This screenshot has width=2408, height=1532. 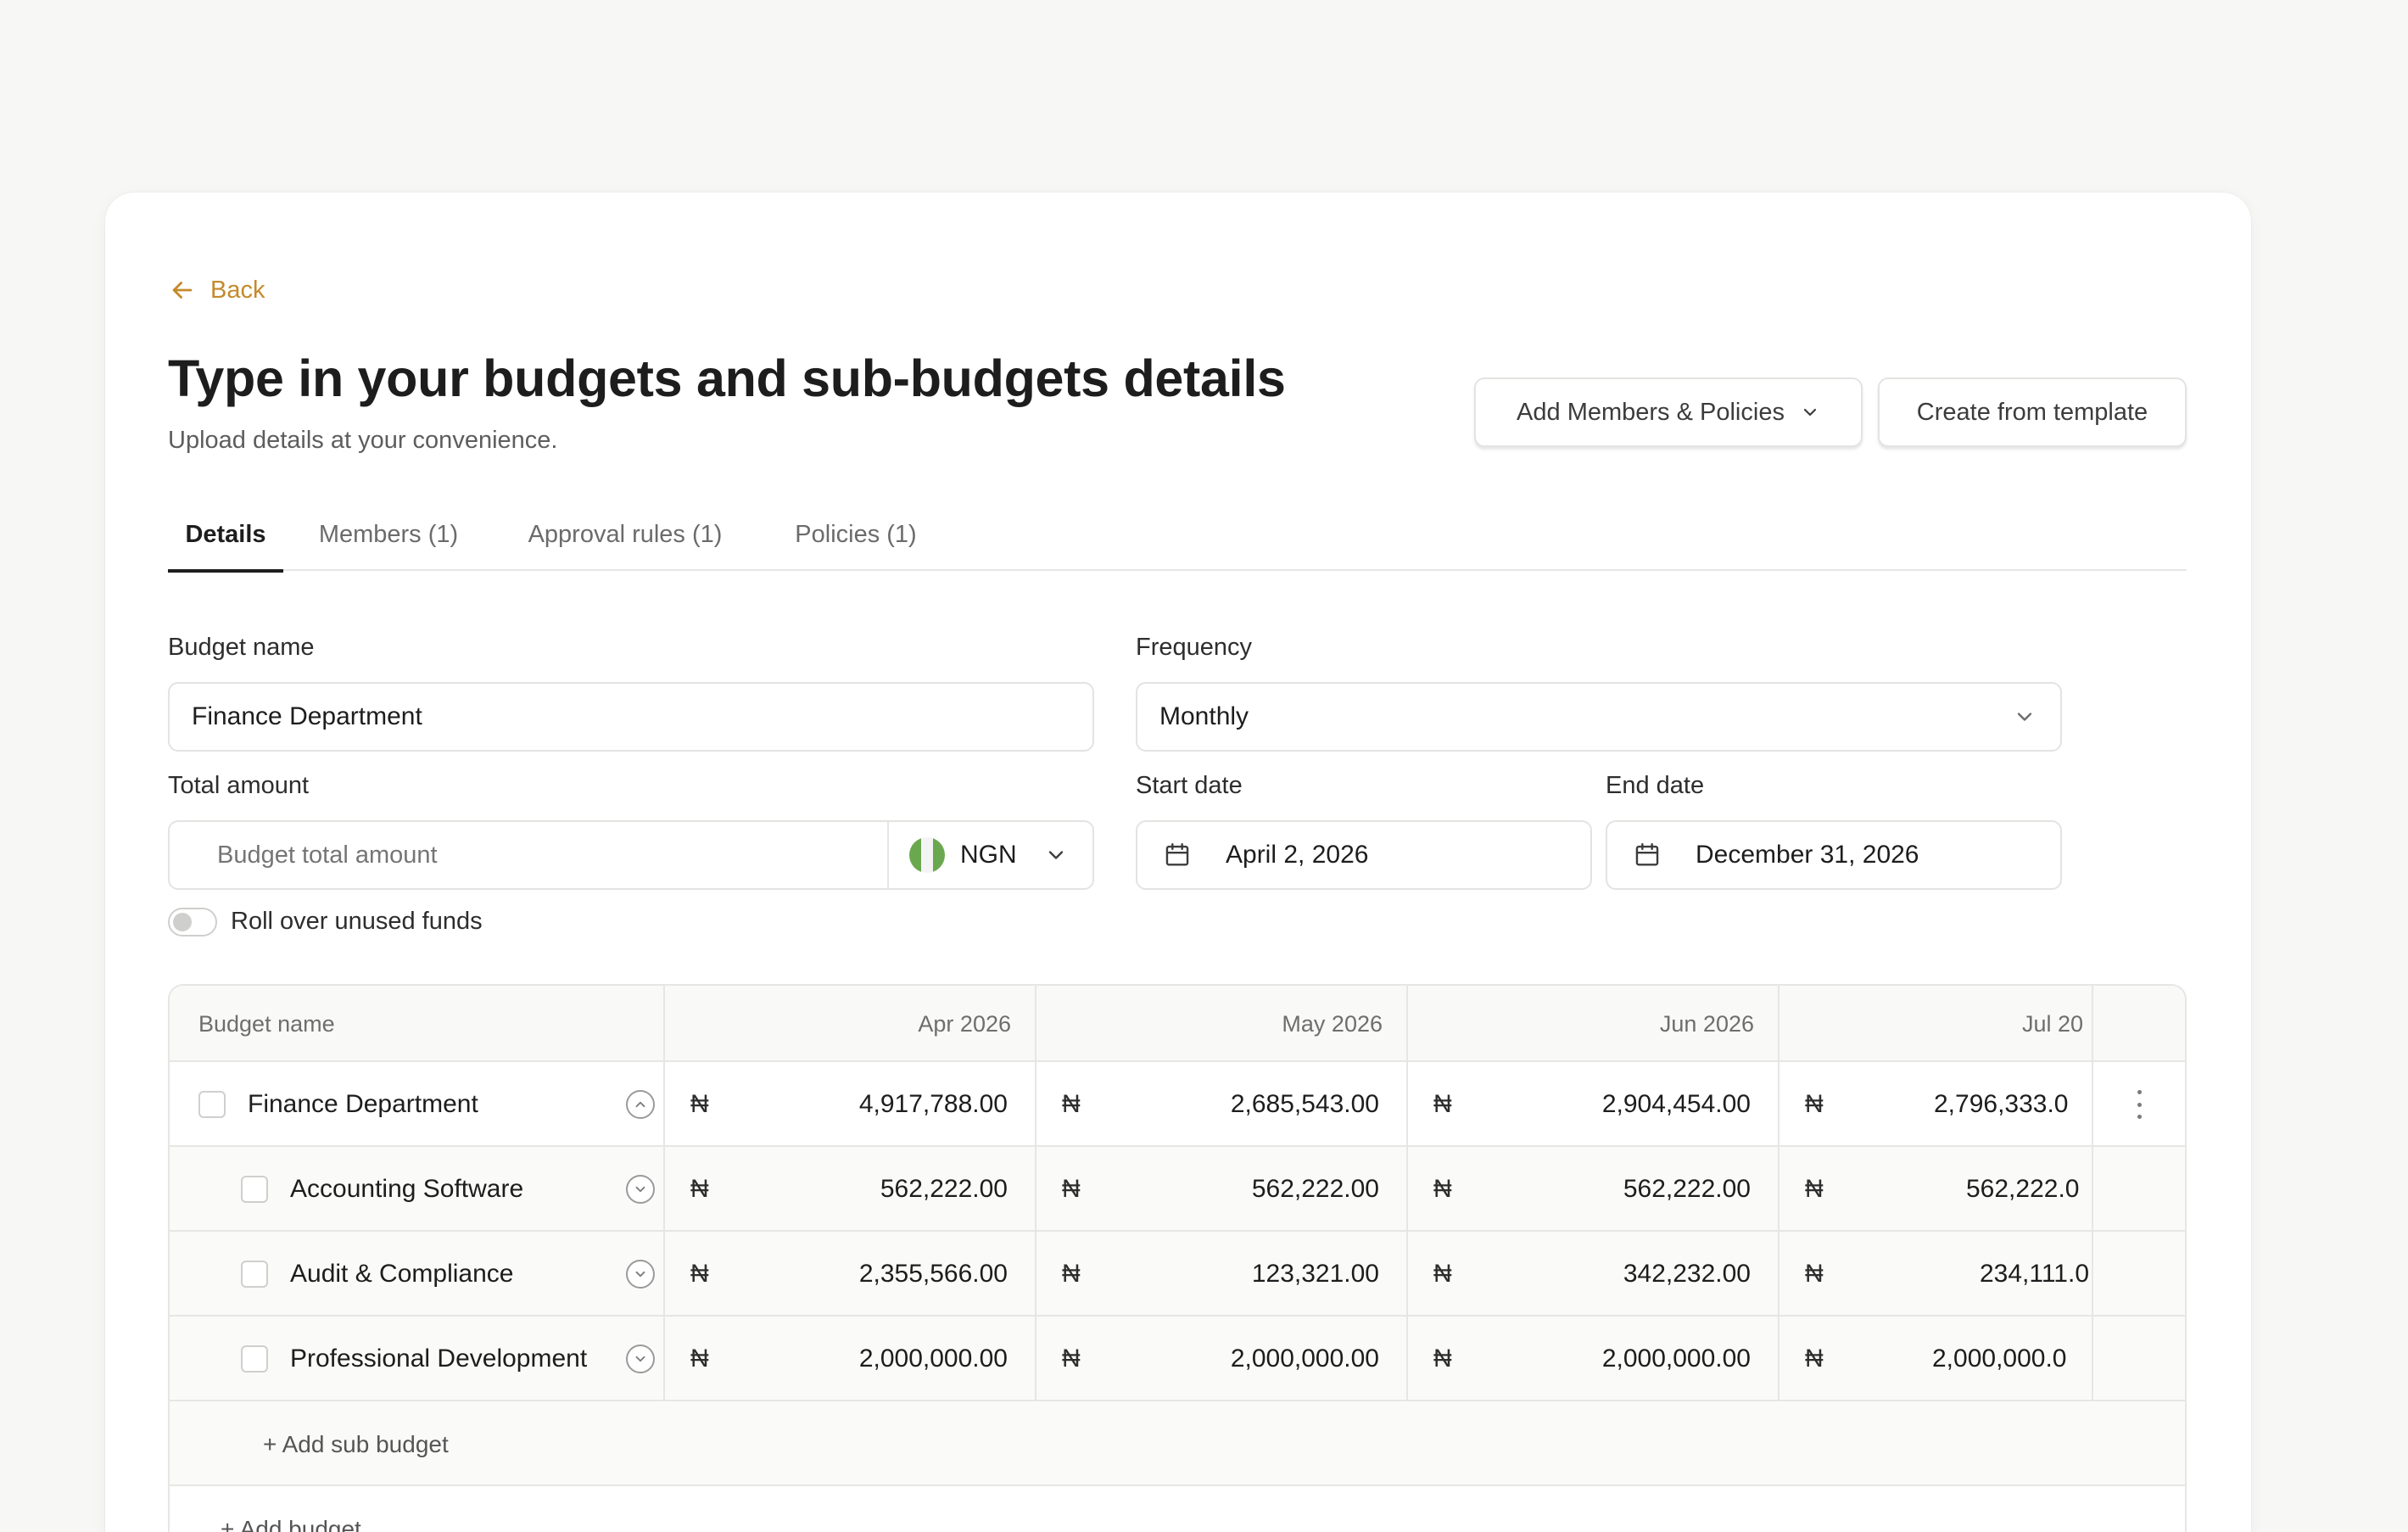 What do you see at coordinates (631, 717) in the screenshot?
I see `budget-name-input: Finance Department` at bounding box center [631, 717].